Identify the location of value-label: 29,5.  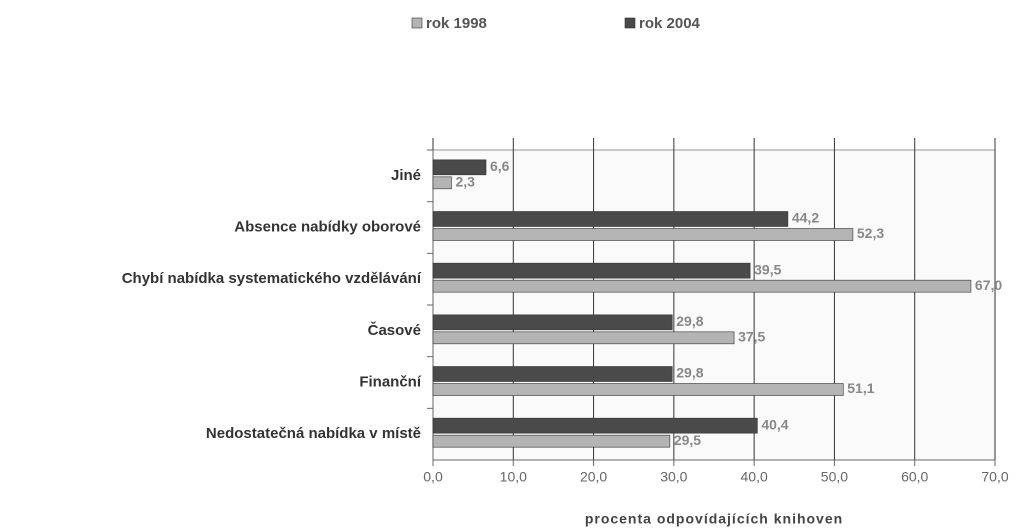
(687, 440).